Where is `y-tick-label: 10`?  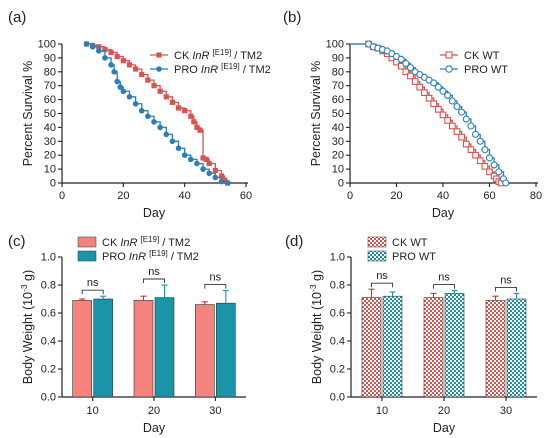 y-tick-label: 10 is located at coordinates (338, 170).